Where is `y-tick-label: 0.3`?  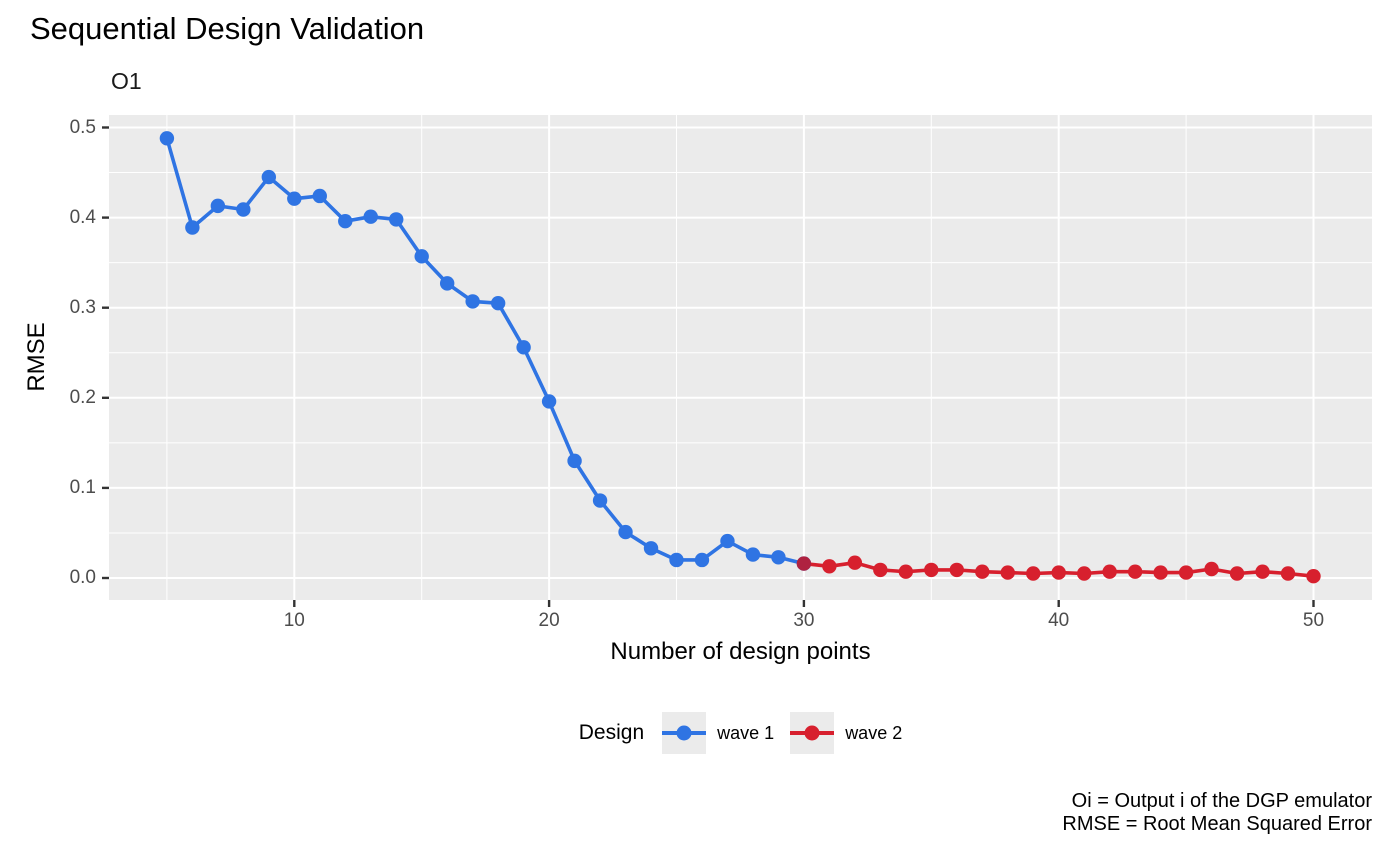
y-tick-label: 0.3 is located at coordinates (82, 307).